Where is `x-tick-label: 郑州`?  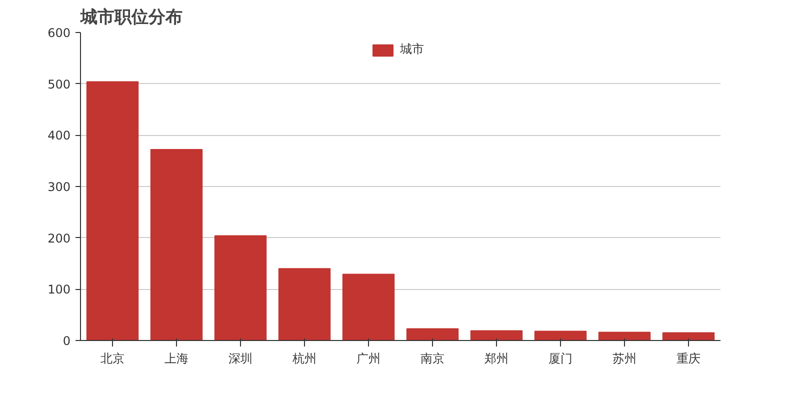 x-tick-label: 郑州 is located at coordinates (496, 359).